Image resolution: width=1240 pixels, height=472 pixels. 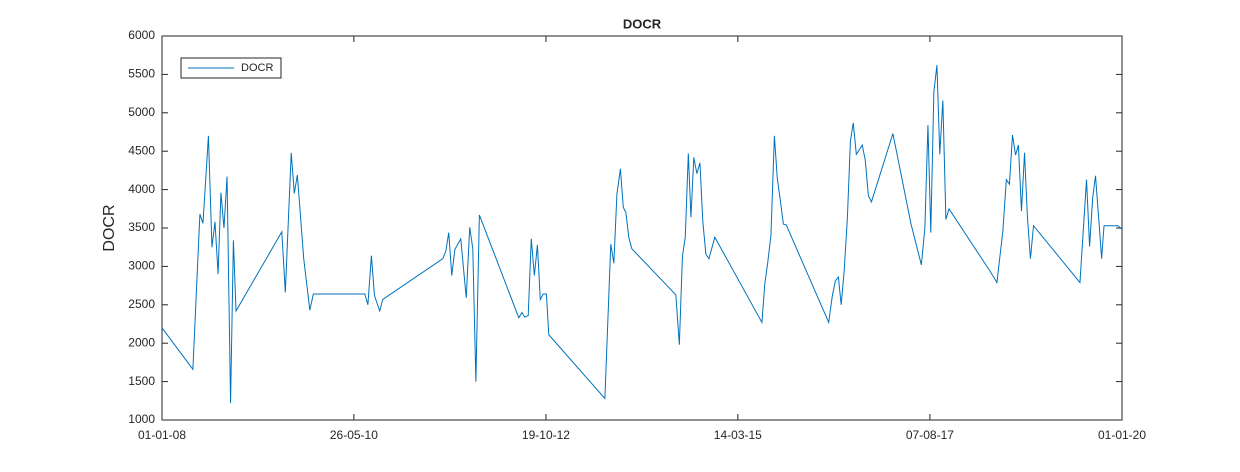 What do you see at coordinates (141, 74) in the screenshot?
I see `y-tick-label: 5500` at bounding box center [141, 74].